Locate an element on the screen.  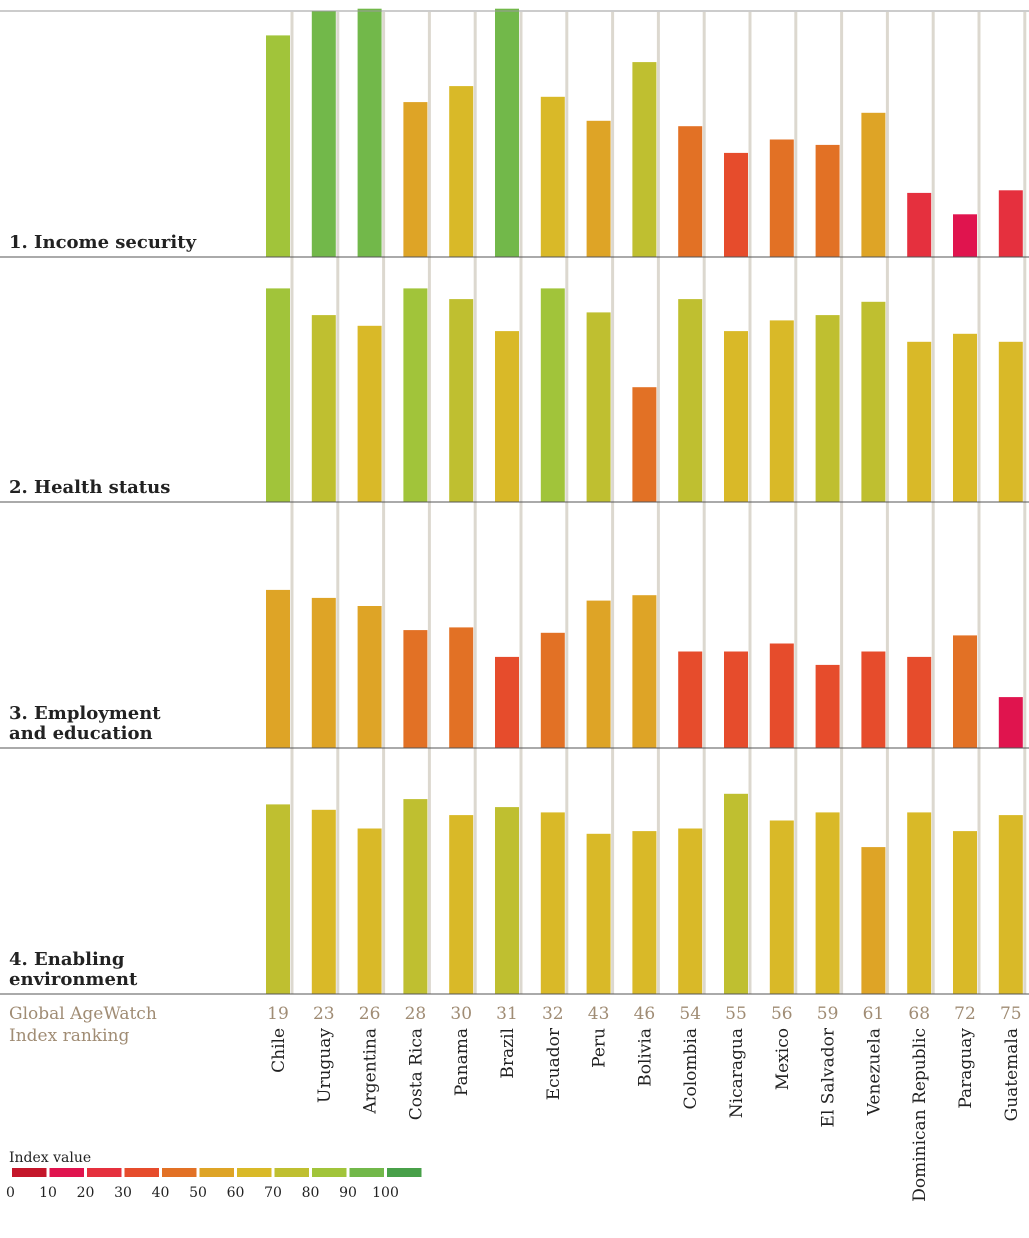
bar-4-argentina is located at coordinates (369, 911).